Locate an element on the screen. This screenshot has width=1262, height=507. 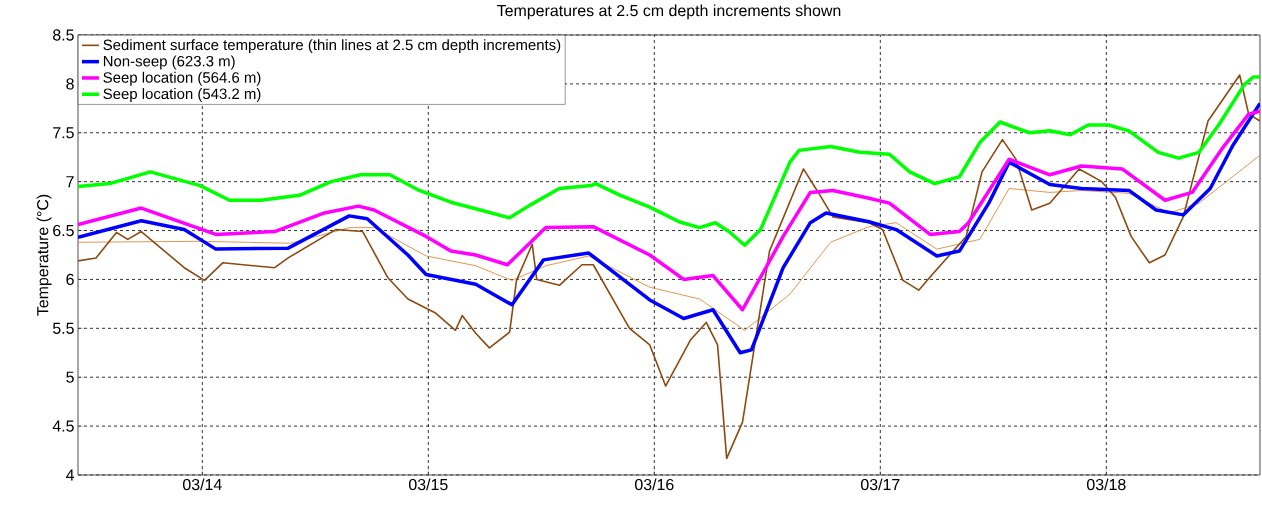
y-tick-label: 8.5 is located at coordinates (63, 35).